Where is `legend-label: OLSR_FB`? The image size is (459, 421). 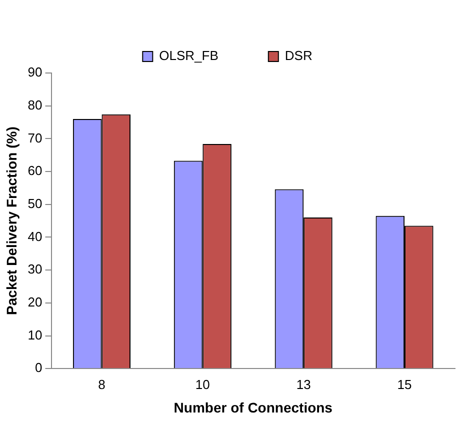
legend-label: OLSR_FB is located at coordinates (188, 56).